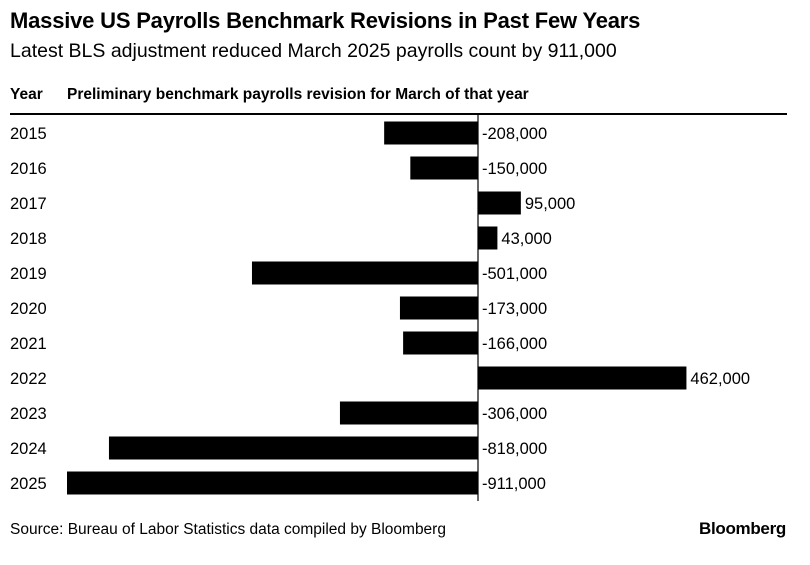  Describe the element at coordinates (28, 484) in the screenshot. I see `year-label-2025: 2025` at that location.